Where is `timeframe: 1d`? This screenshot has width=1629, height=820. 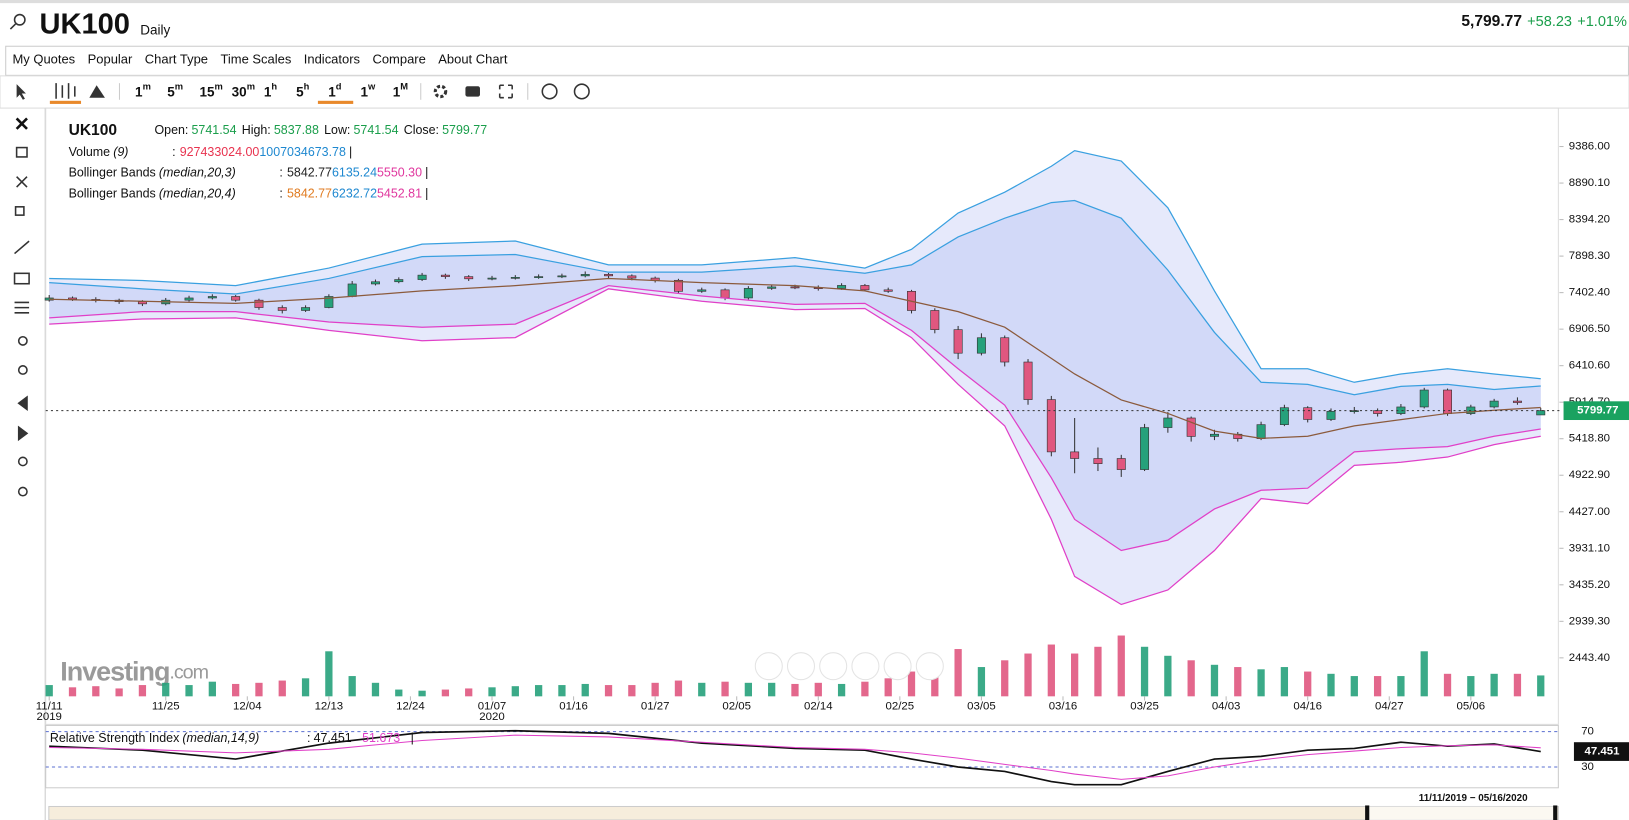
timeframe: 1d is located at coordinates (335, 90).